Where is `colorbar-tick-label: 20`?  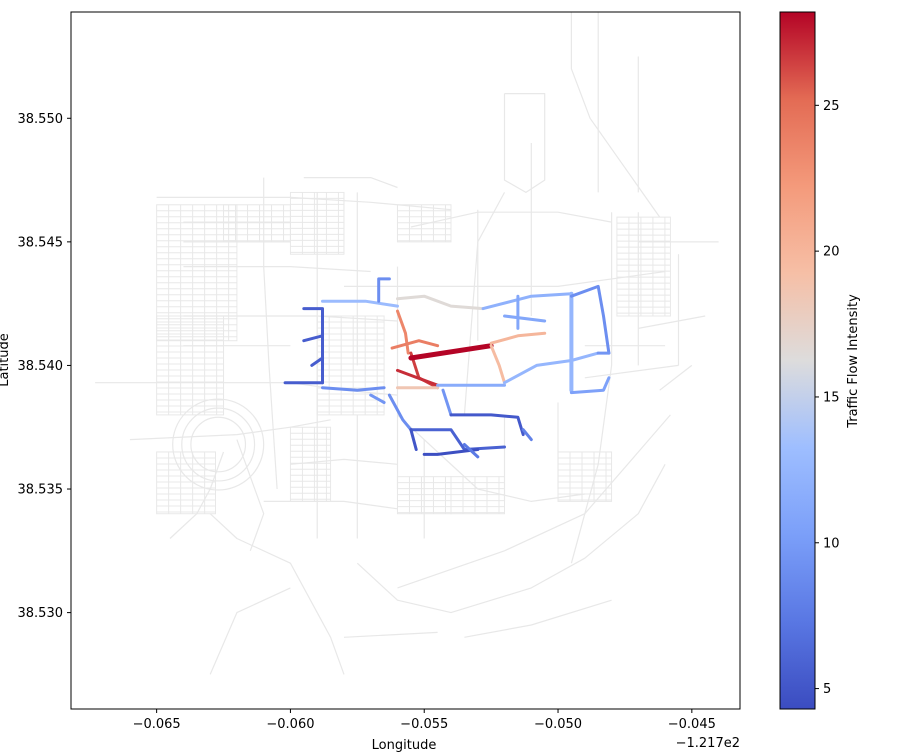 colorbar-tick-label: 20 is located at coordinates (831, 252).